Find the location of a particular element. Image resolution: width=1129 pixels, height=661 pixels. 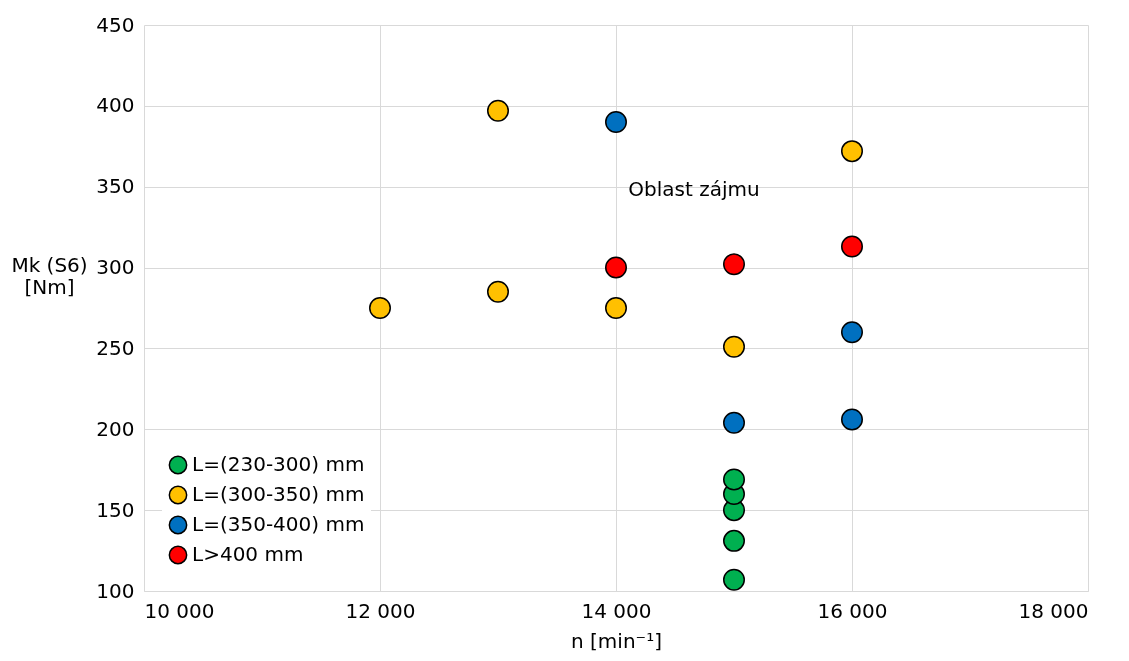

y-tick-label: 150 is located at coordinates (115, 509).